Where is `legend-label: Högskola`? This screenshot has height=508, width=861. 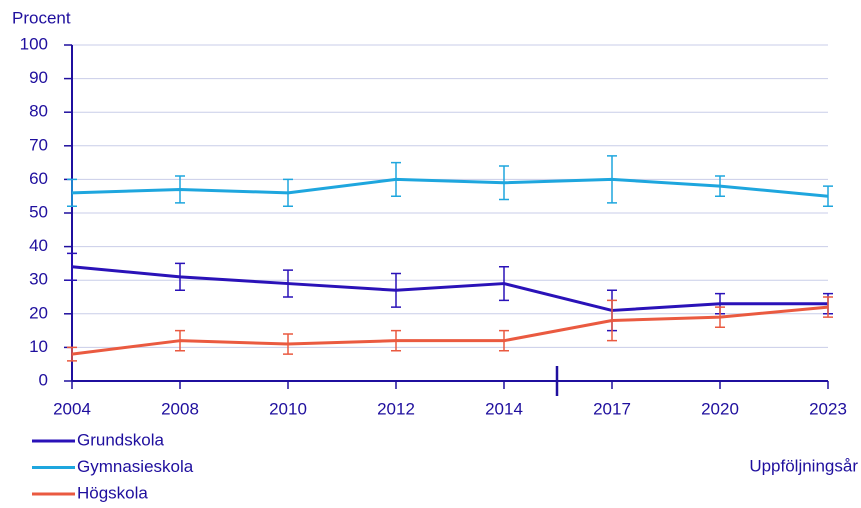
legend-label: Högskola is located at coordinates (112, 492).